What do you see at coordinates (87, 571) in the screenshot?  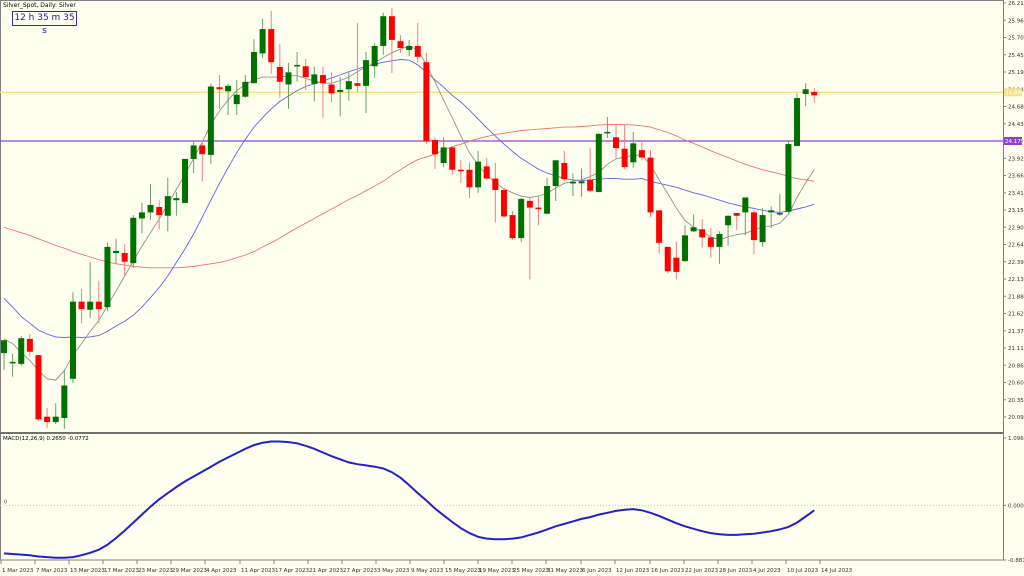 I see `time-axis-label: 13 Mar 2023` at bounding box center [87, 571].